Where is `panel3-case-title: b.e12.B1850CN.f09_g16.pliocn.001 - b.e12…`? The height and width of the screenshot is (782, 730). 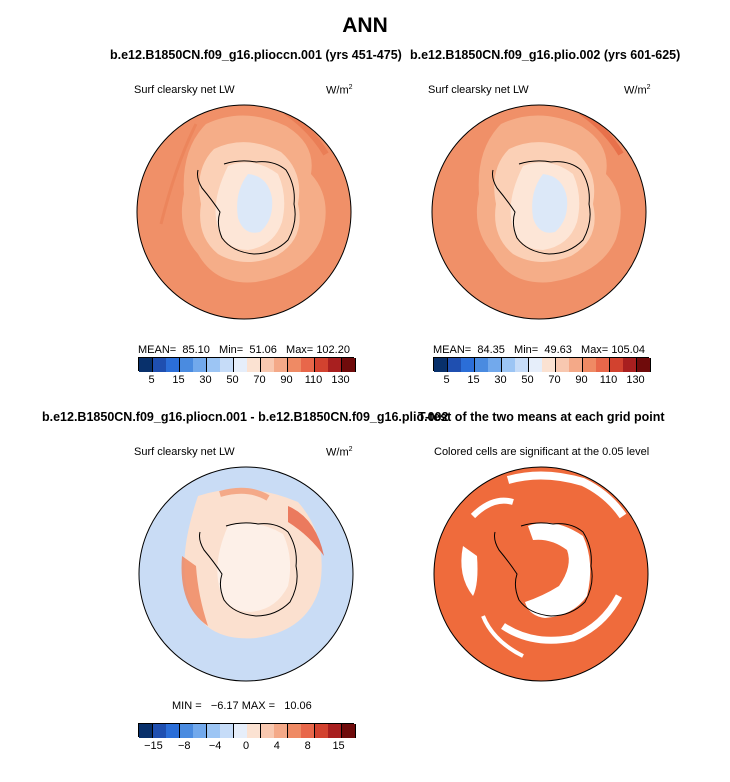
panel3-case-title: b.e12.B1850CN.f09_g16.pliocn.001 - b.e12… is located at coordinates (245, 417).